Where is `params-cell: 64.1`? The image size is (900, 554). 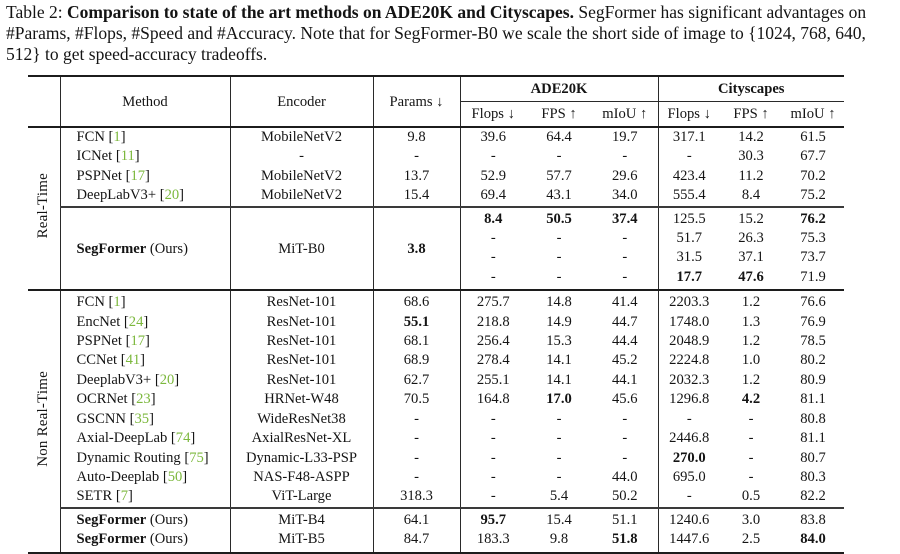
params-cell: 64.1 is located at coordinates (416, 518).